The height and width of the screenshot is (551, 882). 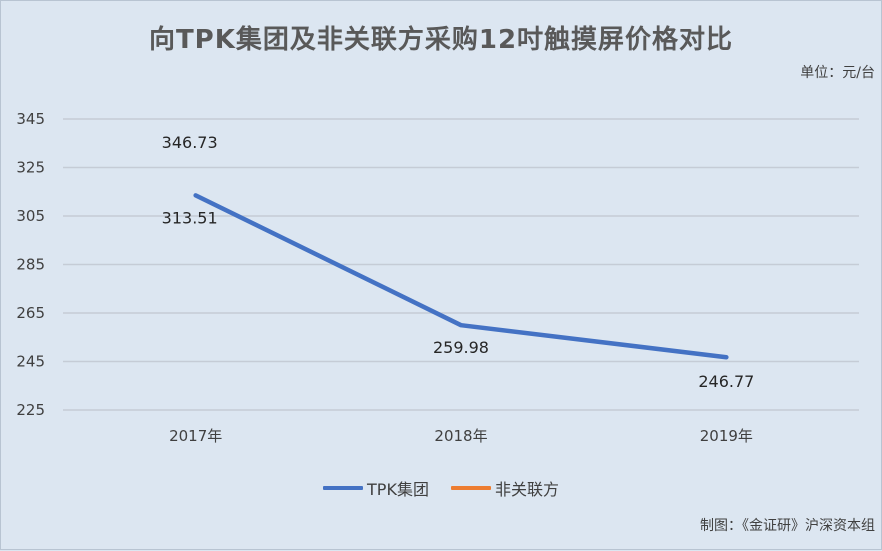 I want to click on x-tick-label: 2018年, so click(x=460, y=436).